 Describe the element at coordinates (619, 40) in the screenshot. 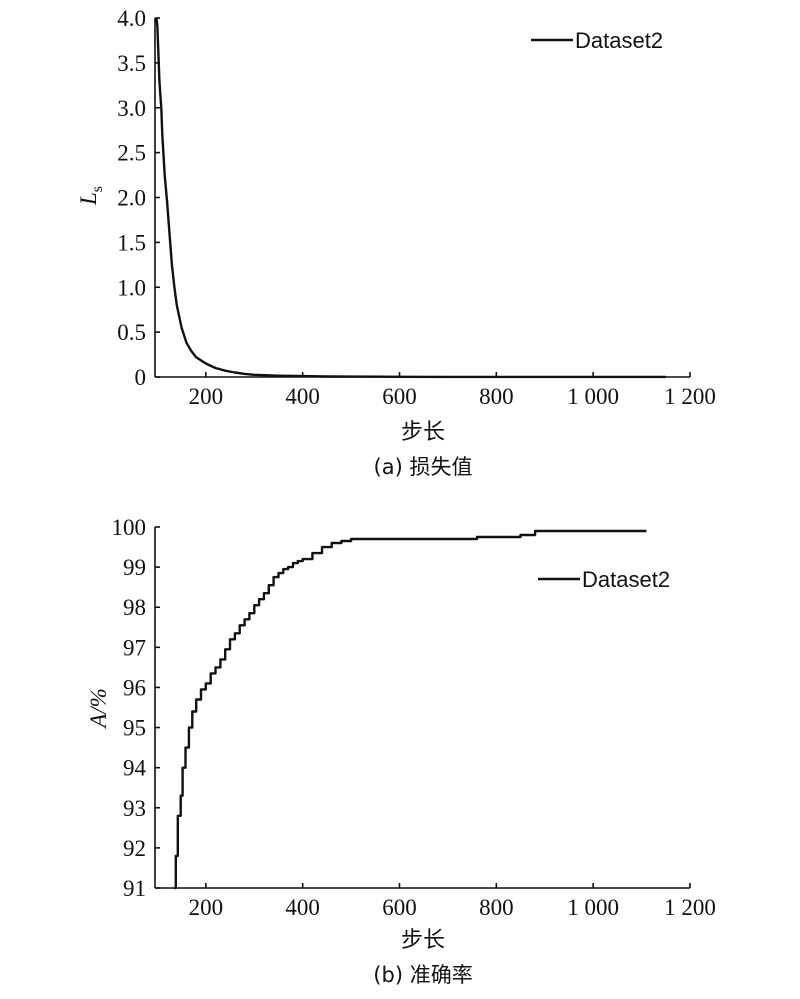

I see `loss-legend-label: Dataset2` at that location.